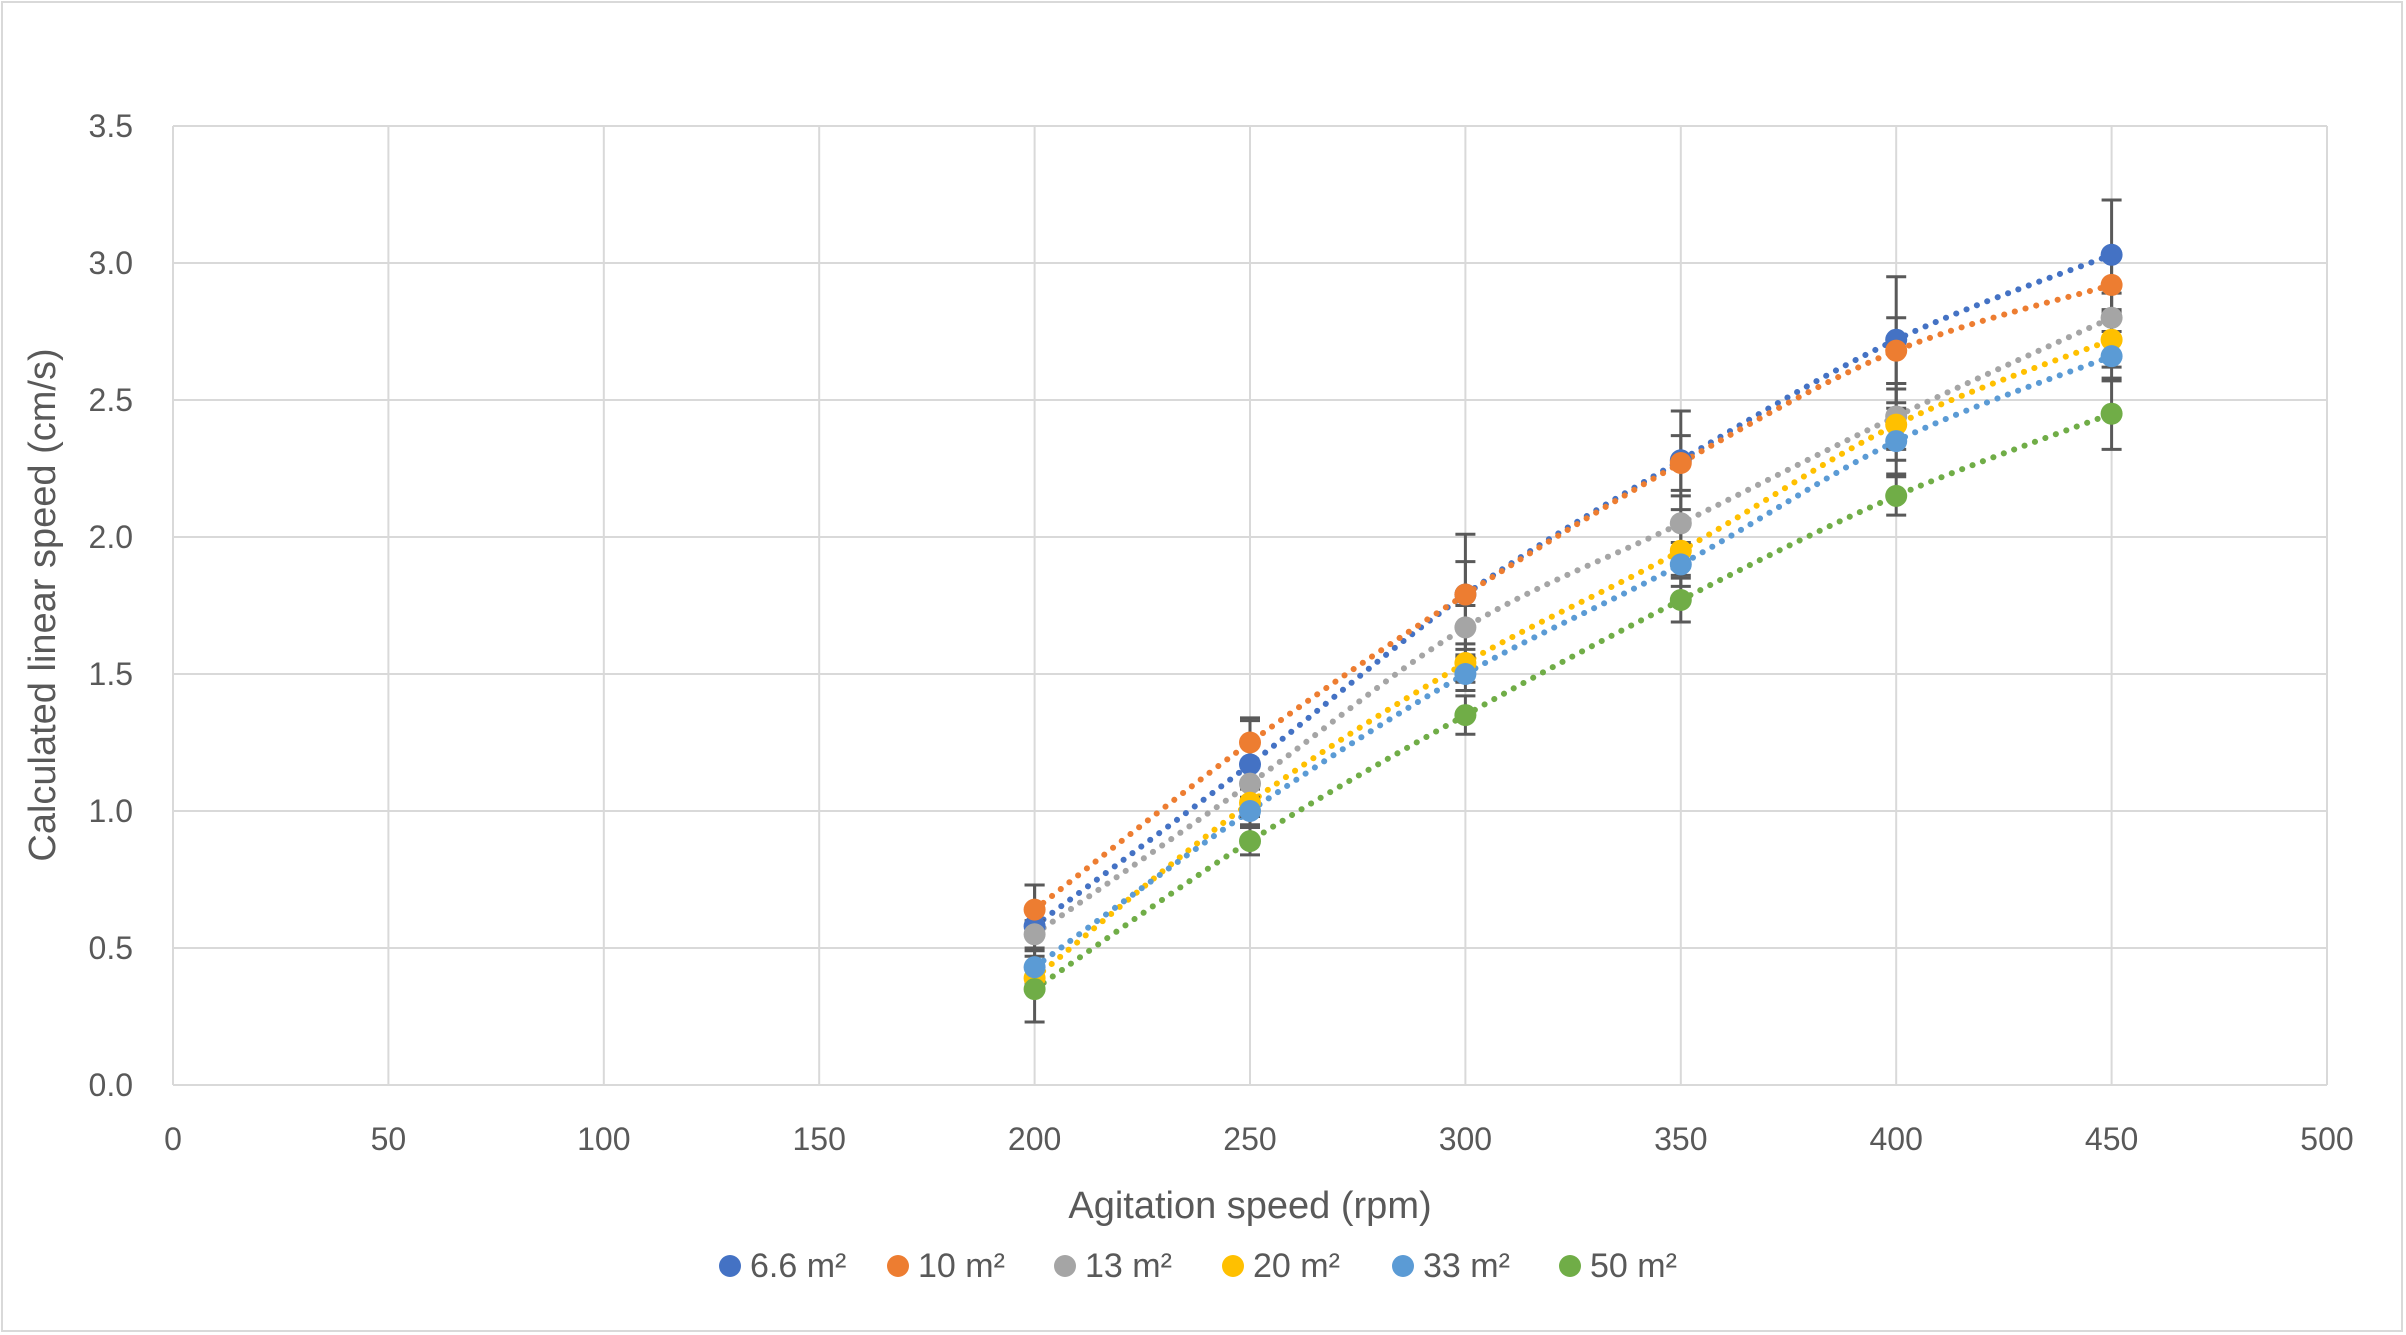 Image resolution: width=2406 pixels, height=1335 pixels. What do you see at coordinates (1680, 1139) in the screenshot?
I see `x-tick-label: 350` at bounding box center [1680, 1139].